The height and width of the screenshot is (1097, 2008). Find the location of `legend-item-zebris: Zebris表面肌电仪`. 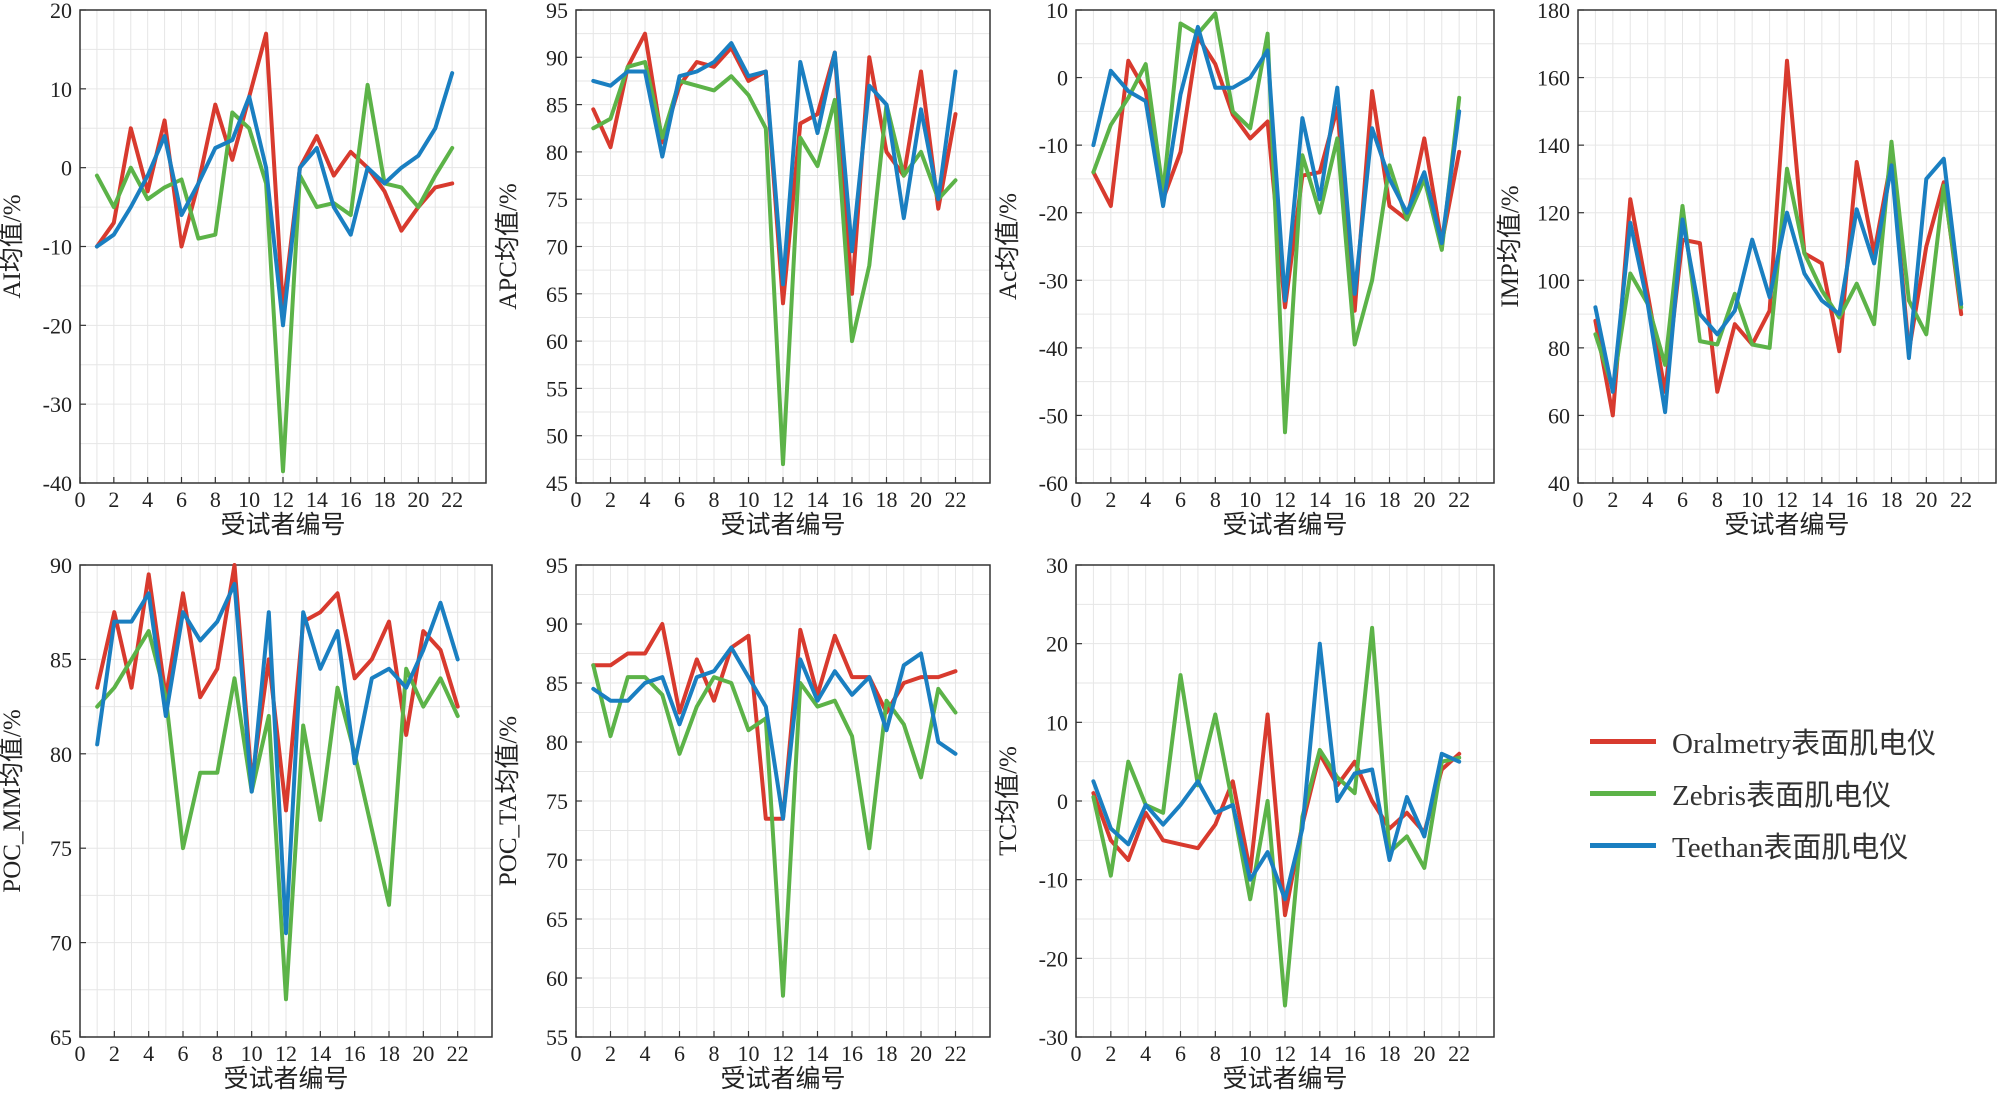

legend-item-zebris: Zebris表面肌电仪 is located at coordinates (1790, 793).